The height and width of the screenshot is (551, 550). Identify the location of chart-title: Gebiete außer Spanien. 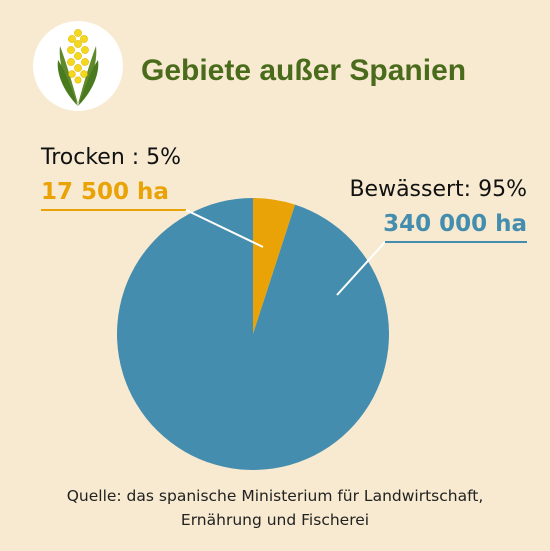
(303, 70).